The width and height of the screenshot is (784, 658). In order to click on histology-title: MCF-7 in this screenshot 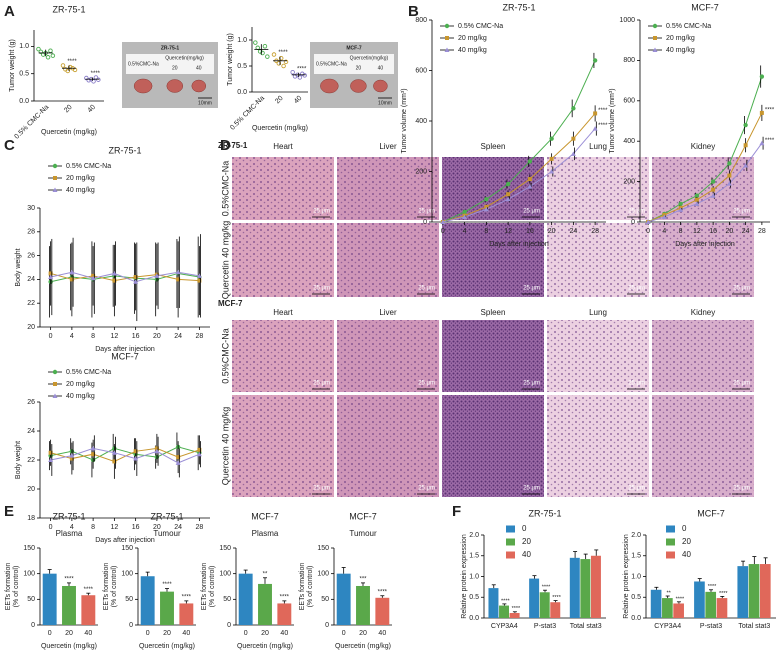, I will do `click(230, 303)`.